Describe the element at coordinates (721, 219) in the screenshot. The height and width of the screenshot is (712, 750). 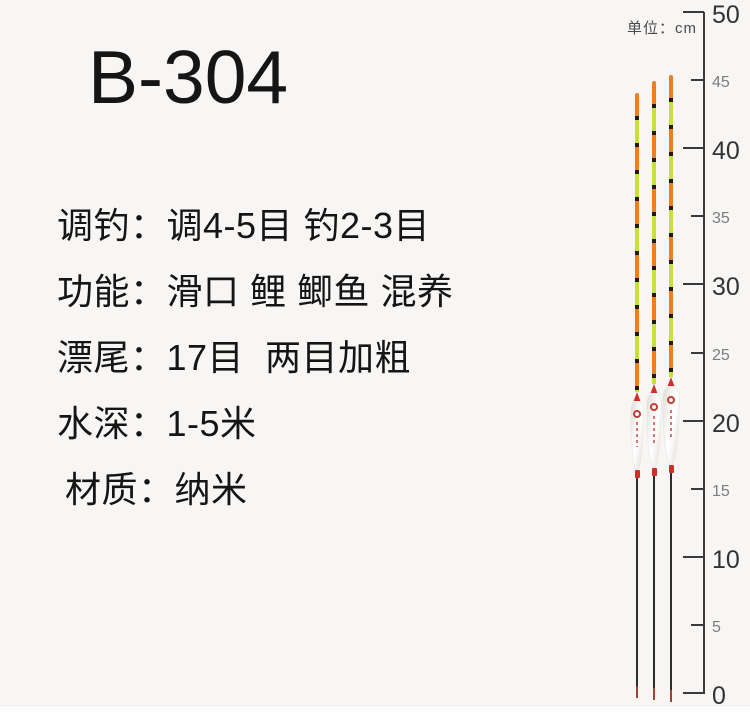
I see `ruler-tick-label-35: 35` at that location.